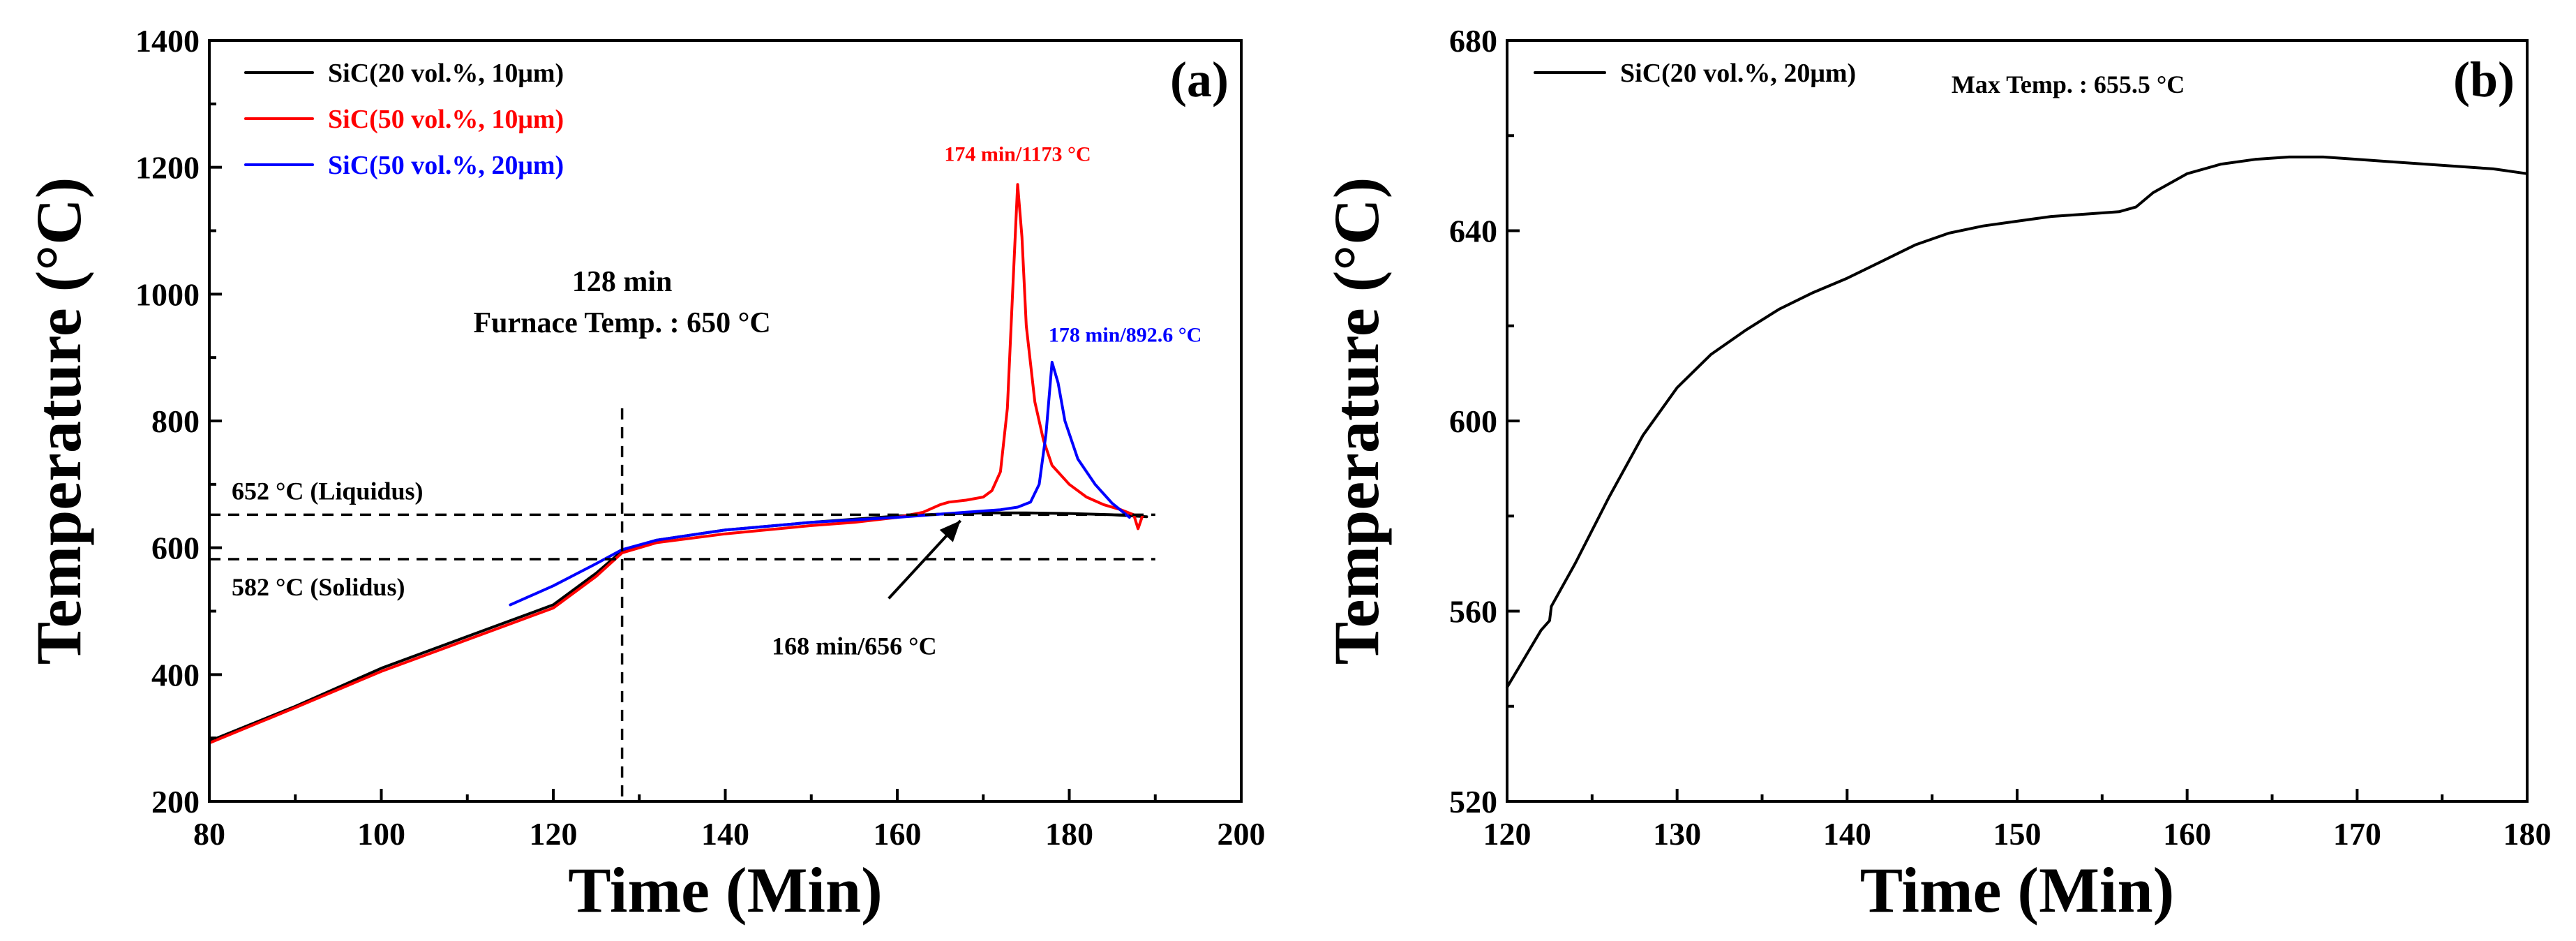 The width and height of the screenshot is (2576, 941). Describe the element at coordinates (854, 646) in the screenshot. I see `black-peak-annotation: 168 min/656 °C` at that location.